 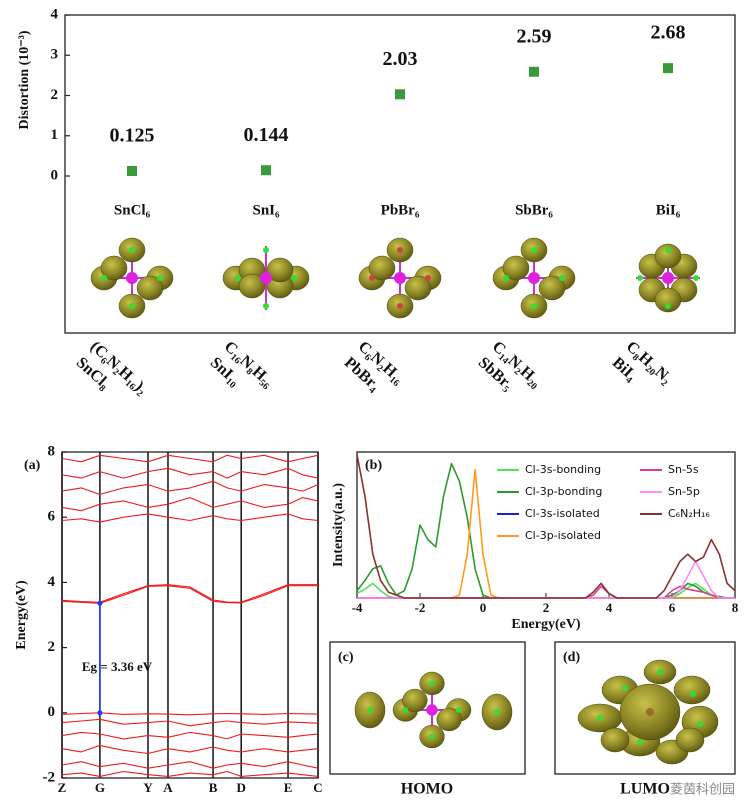 I want to click on x-tick-label: C, so click(x=317, y=787).